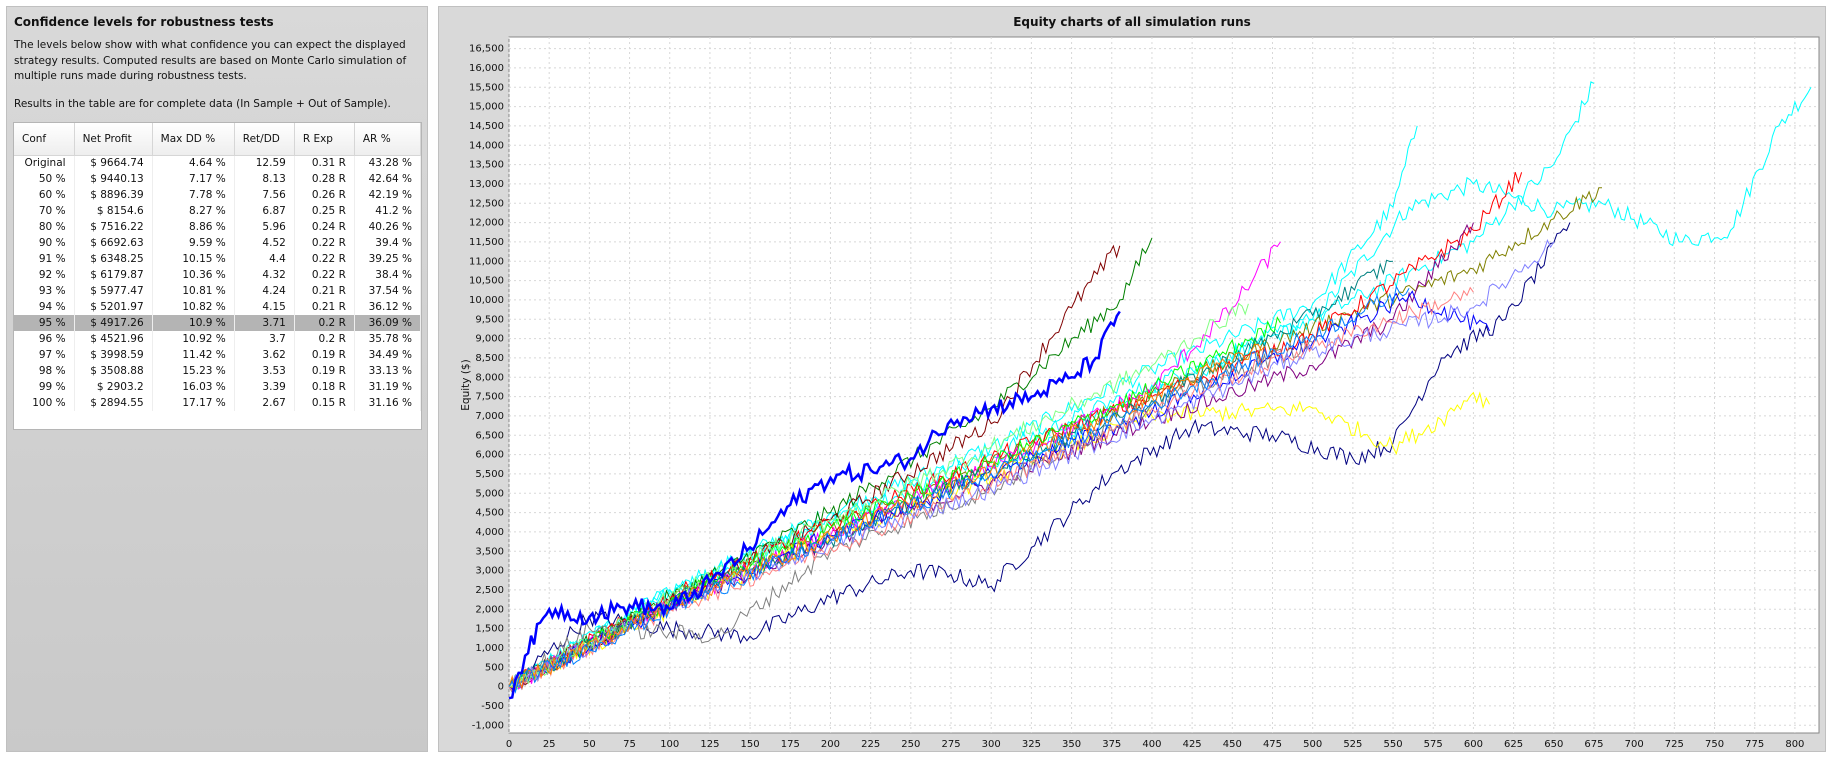  What do you see at coordinates (193, 139) in the screenshot?
I see `column-header: Max DD %` at bounding box center [193, 139].